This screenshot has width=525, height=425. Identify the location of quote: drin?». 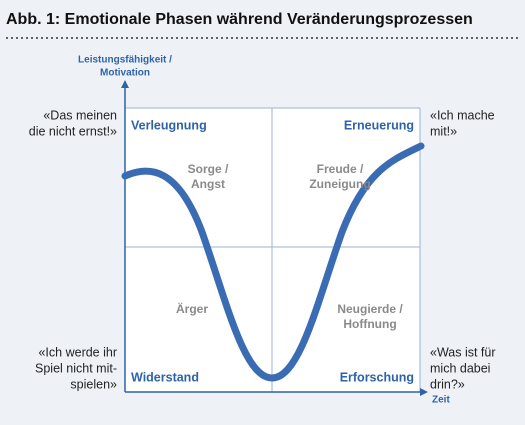
(447, 384).